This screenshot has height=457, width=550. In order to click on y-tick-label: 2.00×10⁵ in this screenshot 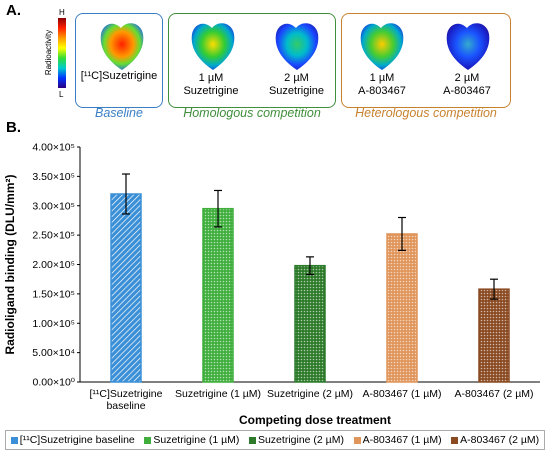, I will do `click(53, 265)`.